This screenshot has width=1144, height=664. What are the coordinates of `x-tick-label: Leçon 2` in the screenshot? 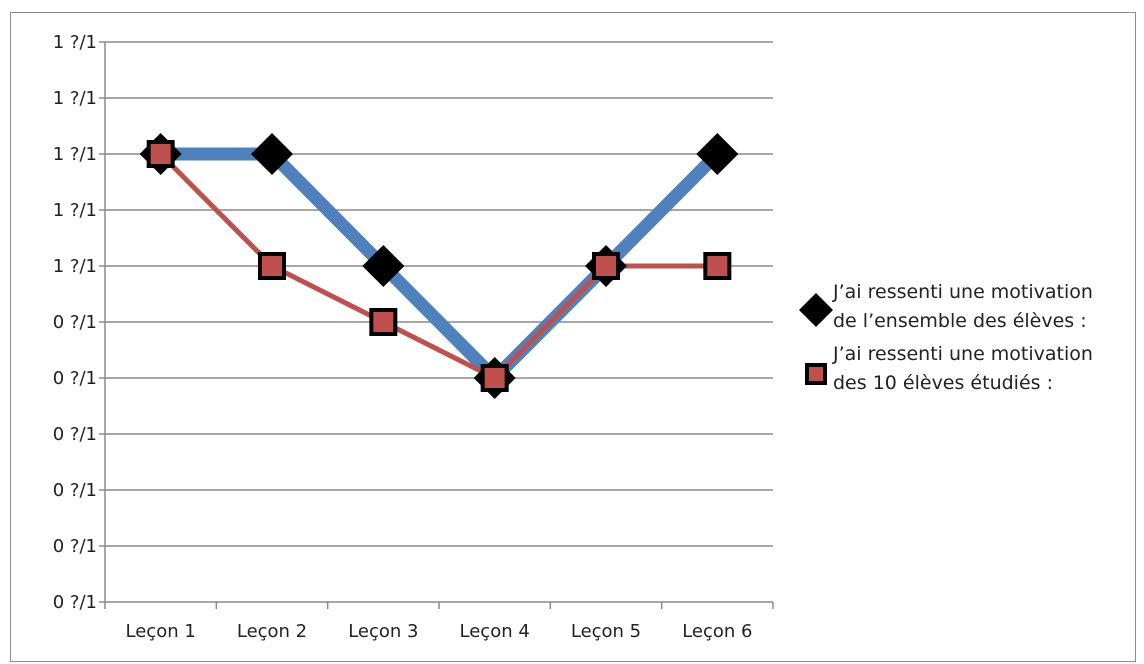 It's located at (272, 631).